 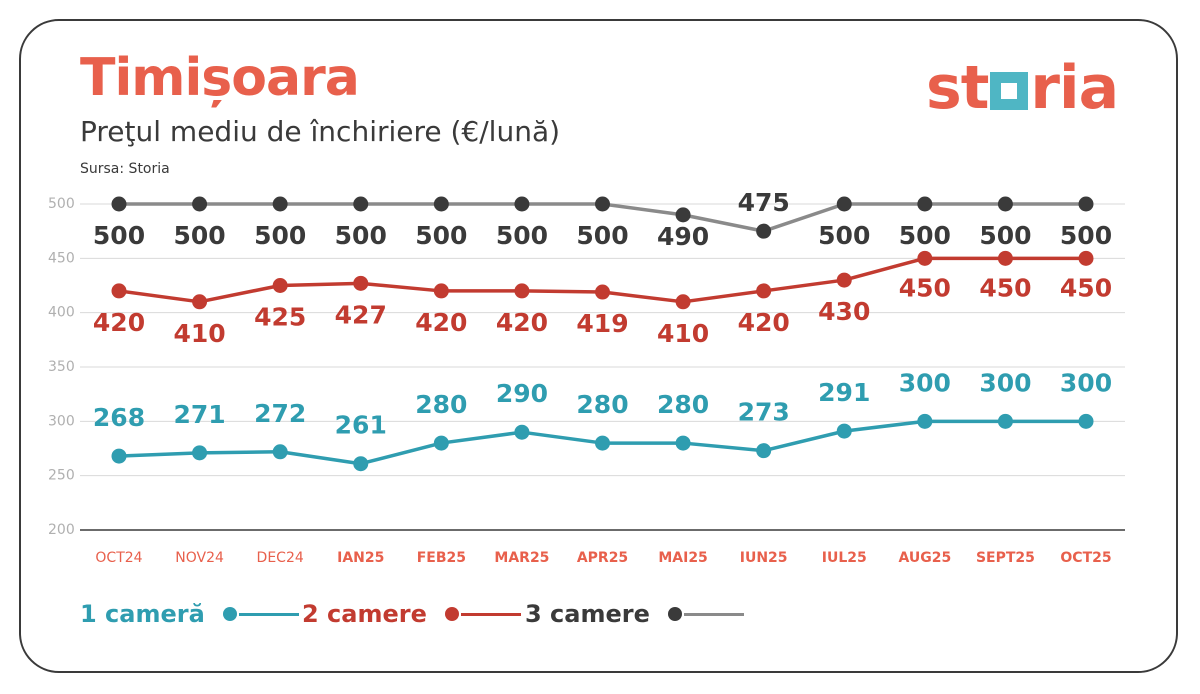 What do you see at coordinates (683, 236) in the screenshot?
I see `data-label-3-camere: 490` at bounding box center [683, 236].